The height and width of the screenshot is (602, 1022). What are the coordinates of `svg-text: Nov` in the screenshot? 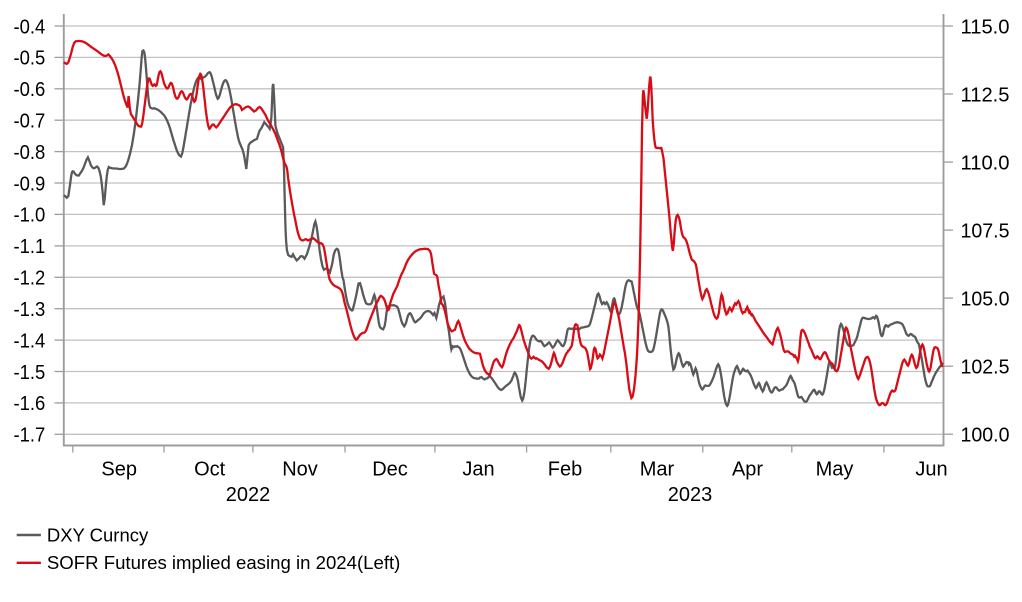 It's located at (300, 470).